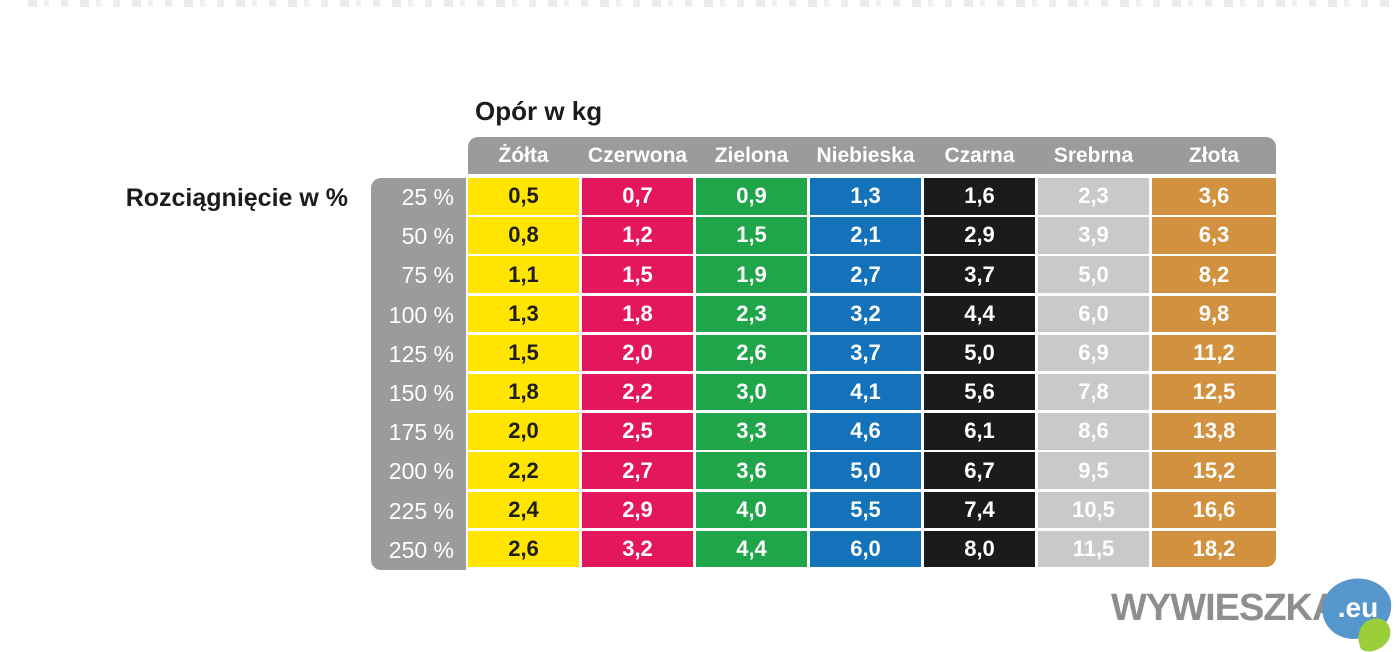  What do you see at coordinates (751, 431) in the screenshot?
I see `table-cell: 3,3` at bounding box center [751, 431].